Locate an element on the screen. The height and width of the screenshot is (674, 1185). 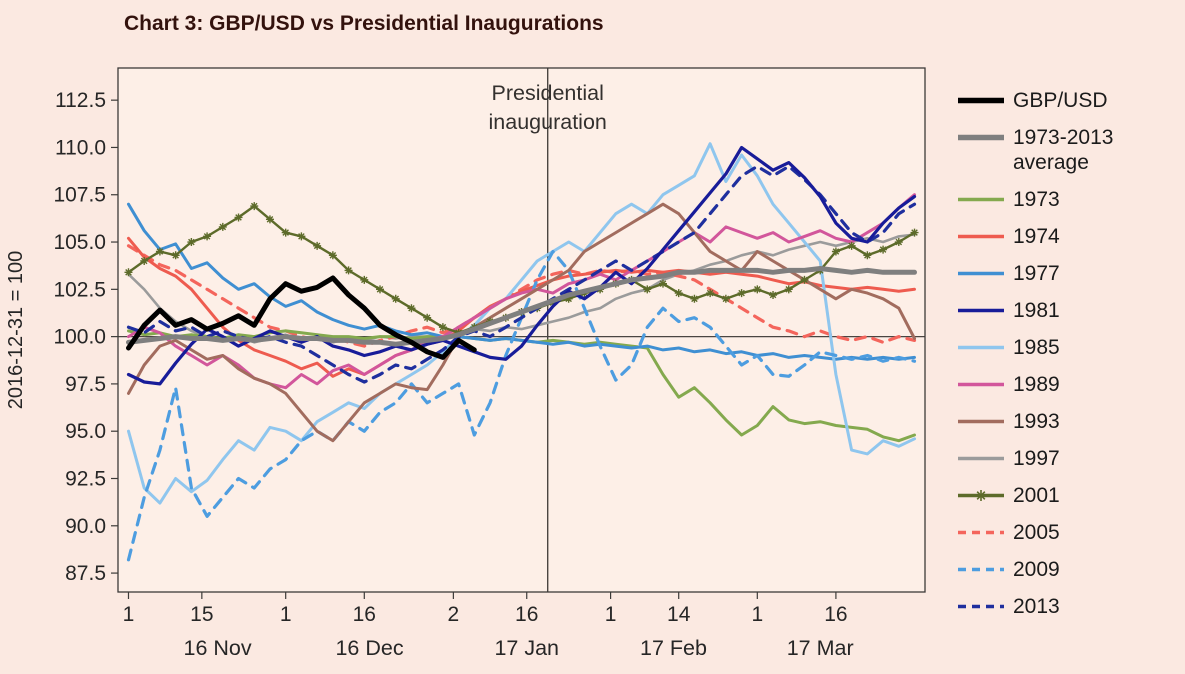
legend-item-2001: 2001 is located at coordinates (1045, 495).